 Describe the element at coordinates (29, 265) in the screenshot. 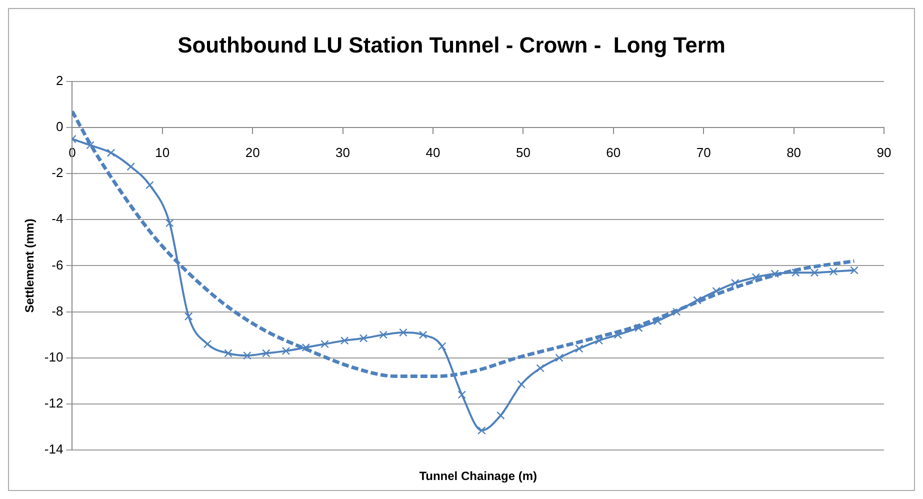

I see `y-axis-title: Settlement (mm)` at that location.